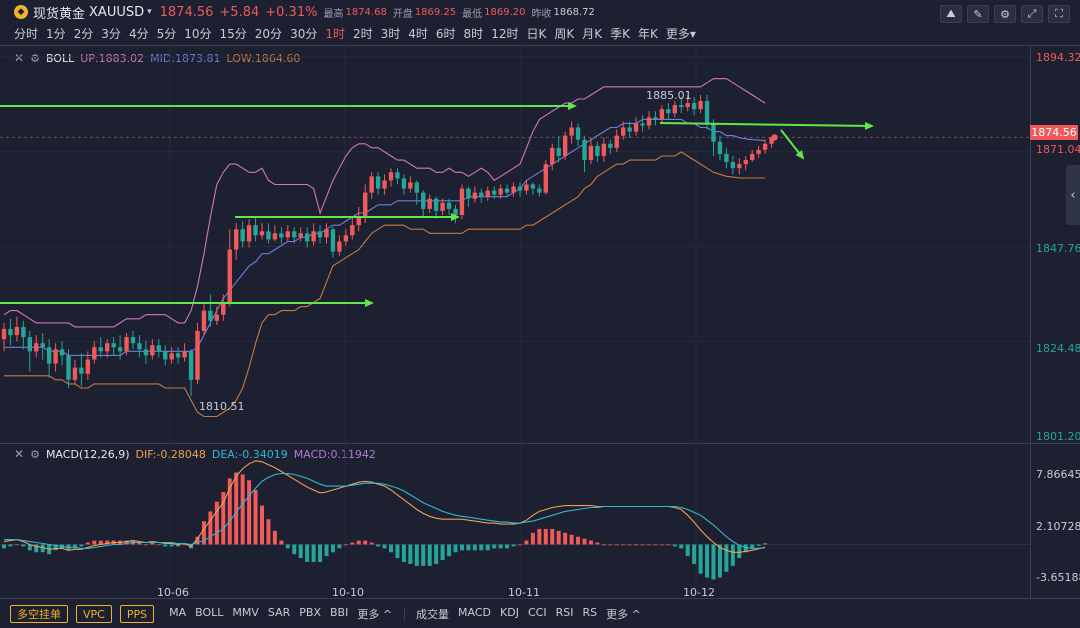 The height and width of the screenshot is (628, 1080). What do you see at coordinates (647, 34) in the screenshot?
I see `period-tab: 年K` at bounding box center [647, 34].